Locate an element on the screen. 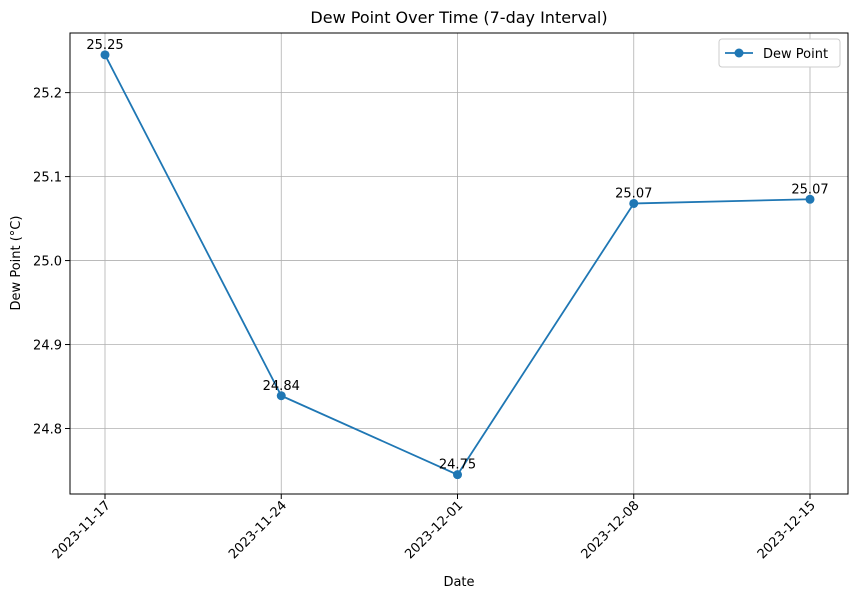 The height and width of the screenshot is (600, 855). legend: Dew Point is located at coordinates (779, 53).